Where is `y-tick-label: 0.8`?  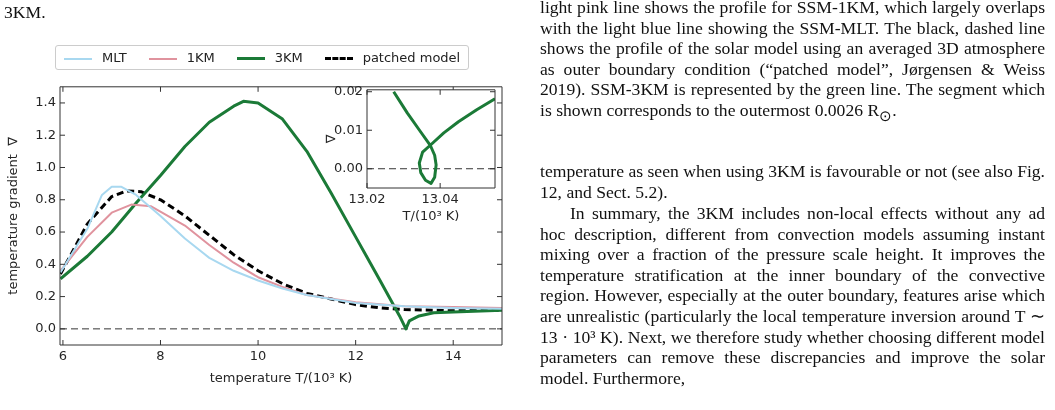 y-tick-label: 0.8 is located at coordinates (45, 199).